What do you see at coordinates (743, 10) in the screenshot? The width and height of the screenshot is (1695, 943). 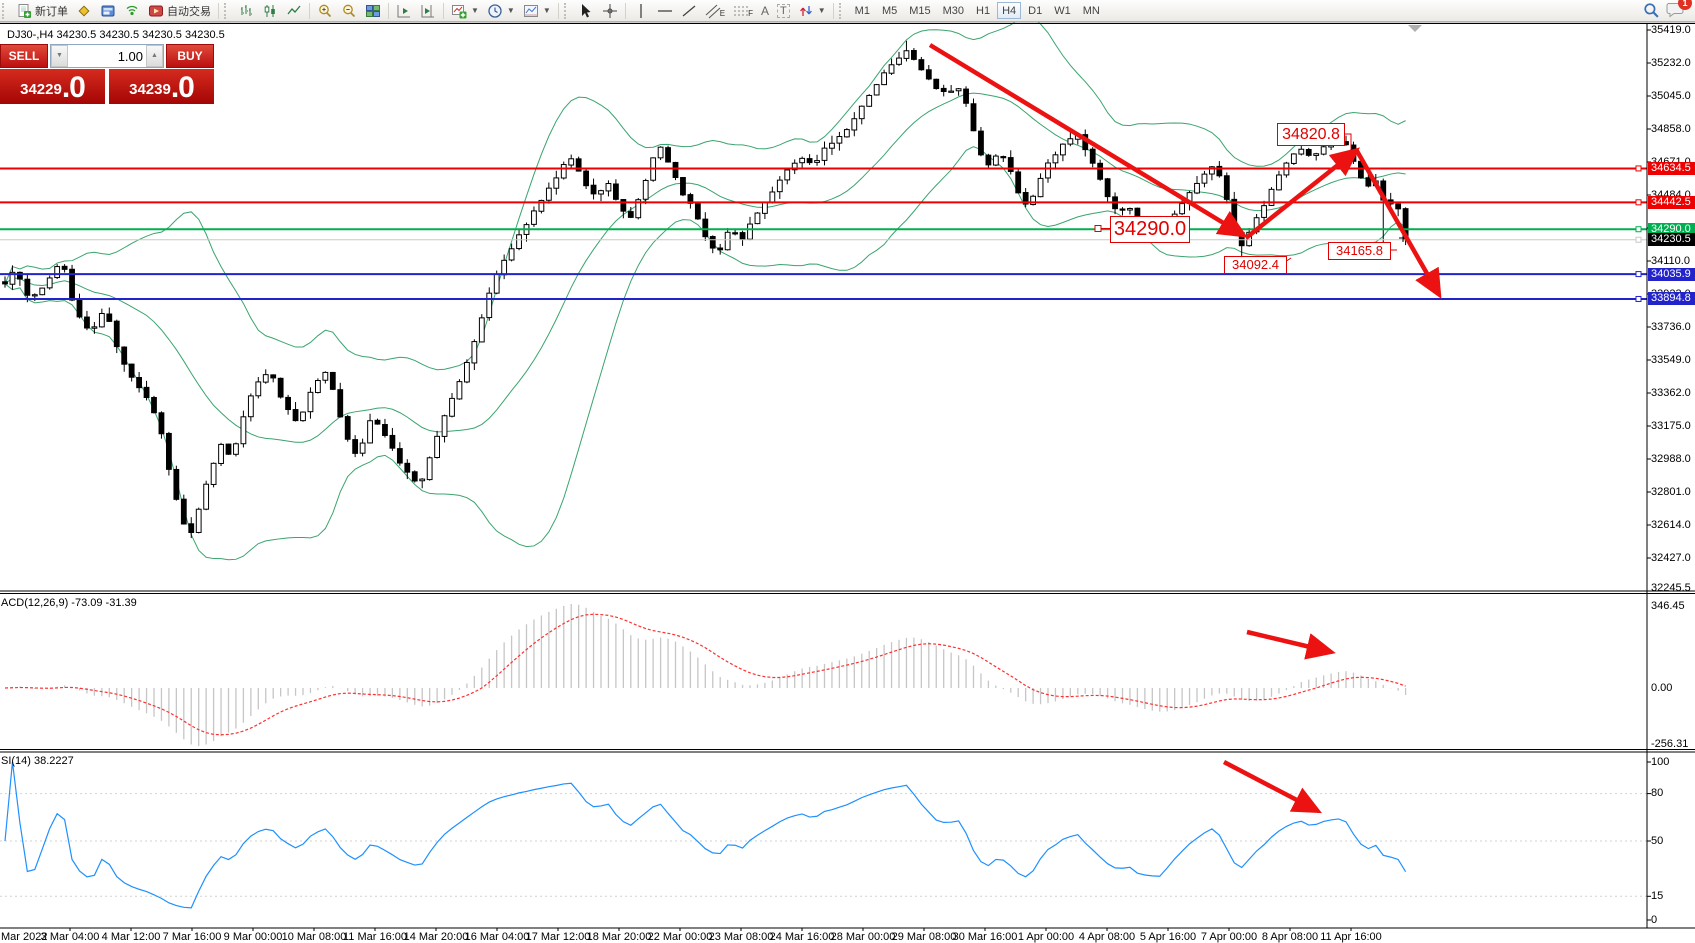 I see `fibonacci-tool-button: F` at bounding box center [743, 10].